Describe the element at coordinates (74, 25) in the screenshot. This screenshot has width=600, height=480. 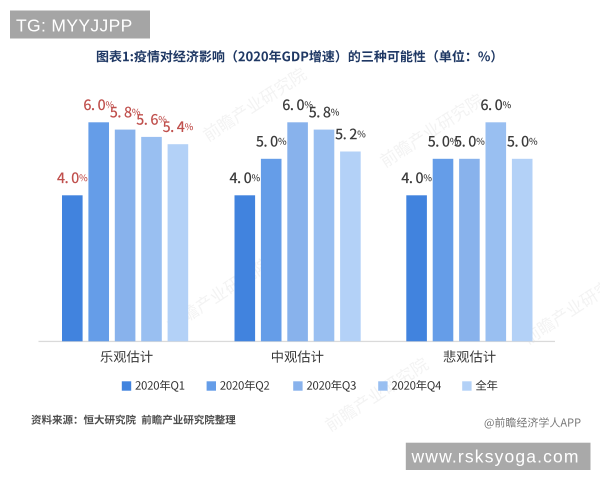
I see `svg-text: TG: MYYJJPP` at that location.